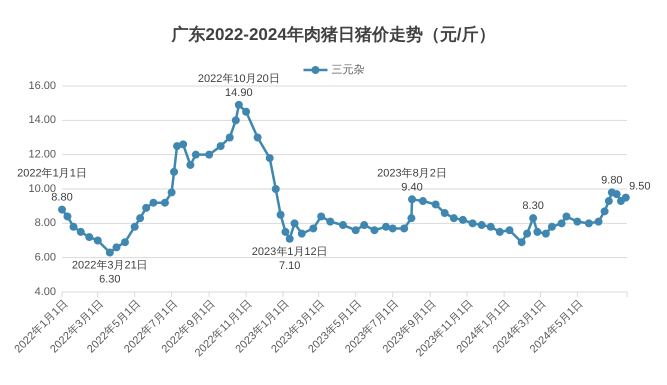 This screenshot has width=667, height=385. Describe the element at coordinates (110, 280) in the screenshot. I see `data-label: 6.30` at that location.